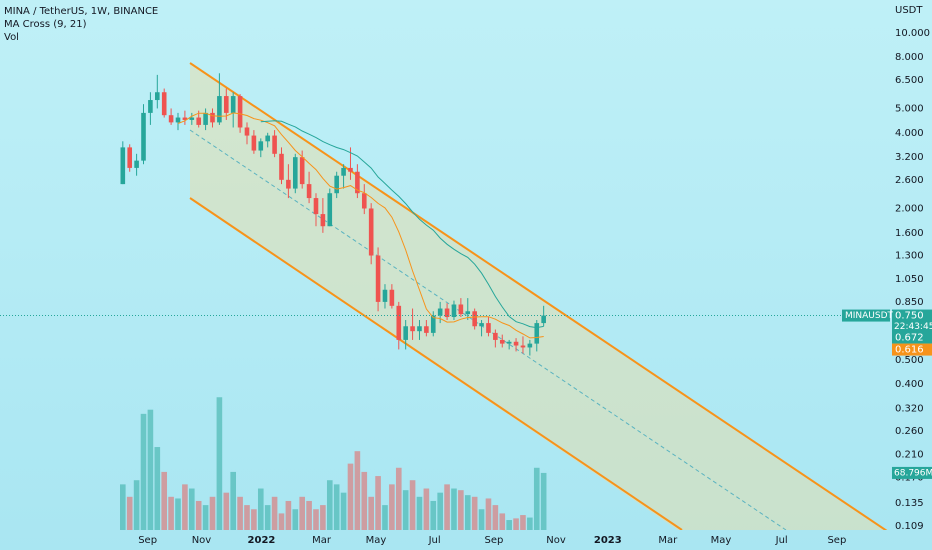 Image resolution: width=932 pixels, height=550 pixels. I want to click on y-tick-label: 0.400, so click(909, 384).